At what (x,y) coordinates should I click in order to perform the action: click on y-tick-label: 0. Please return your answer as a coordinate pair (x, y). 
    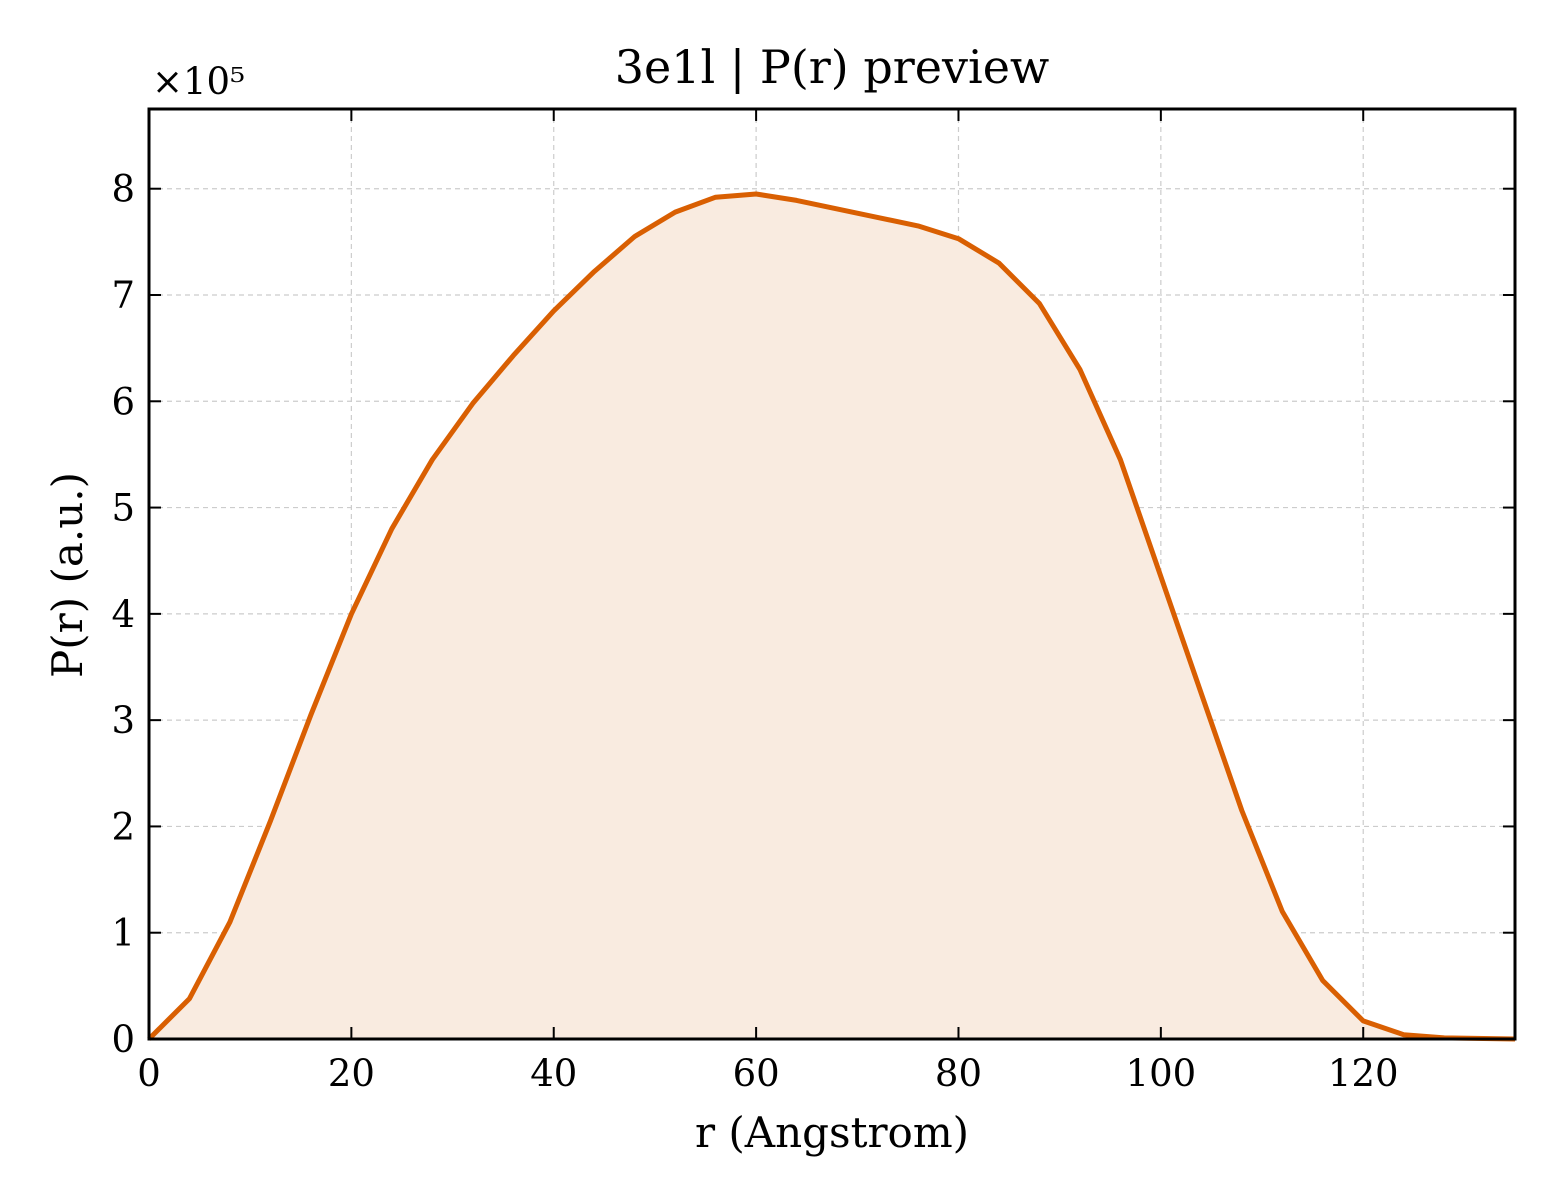
    Looking at the image, I should click on (123, 1039).